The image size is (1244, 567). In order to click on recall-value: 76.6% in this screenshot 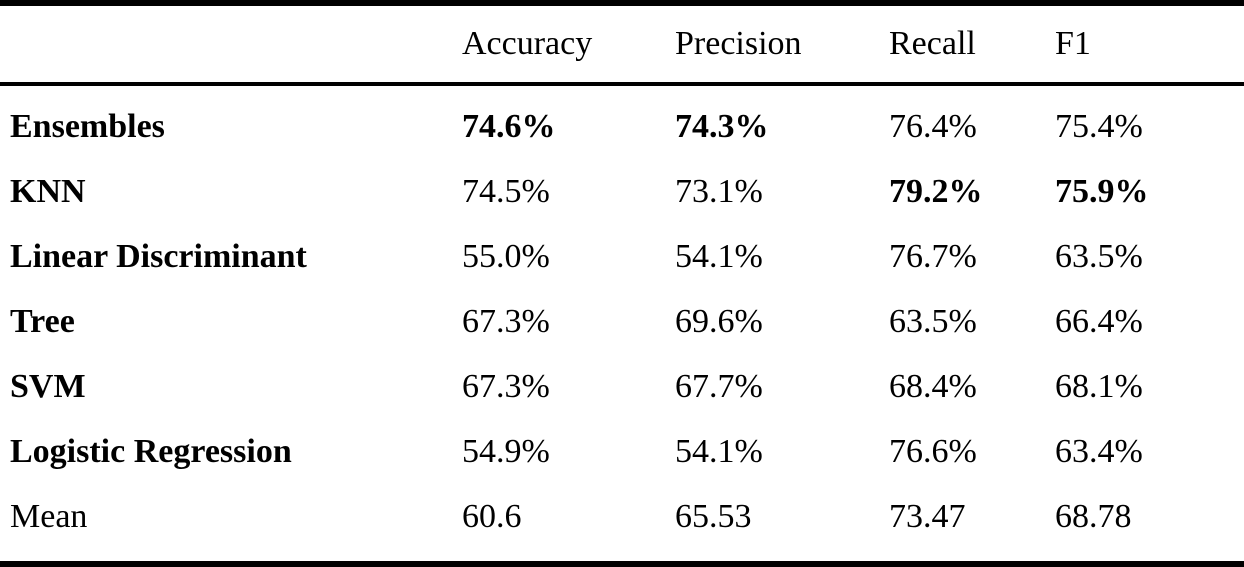, I will do `click(933, 451)`.